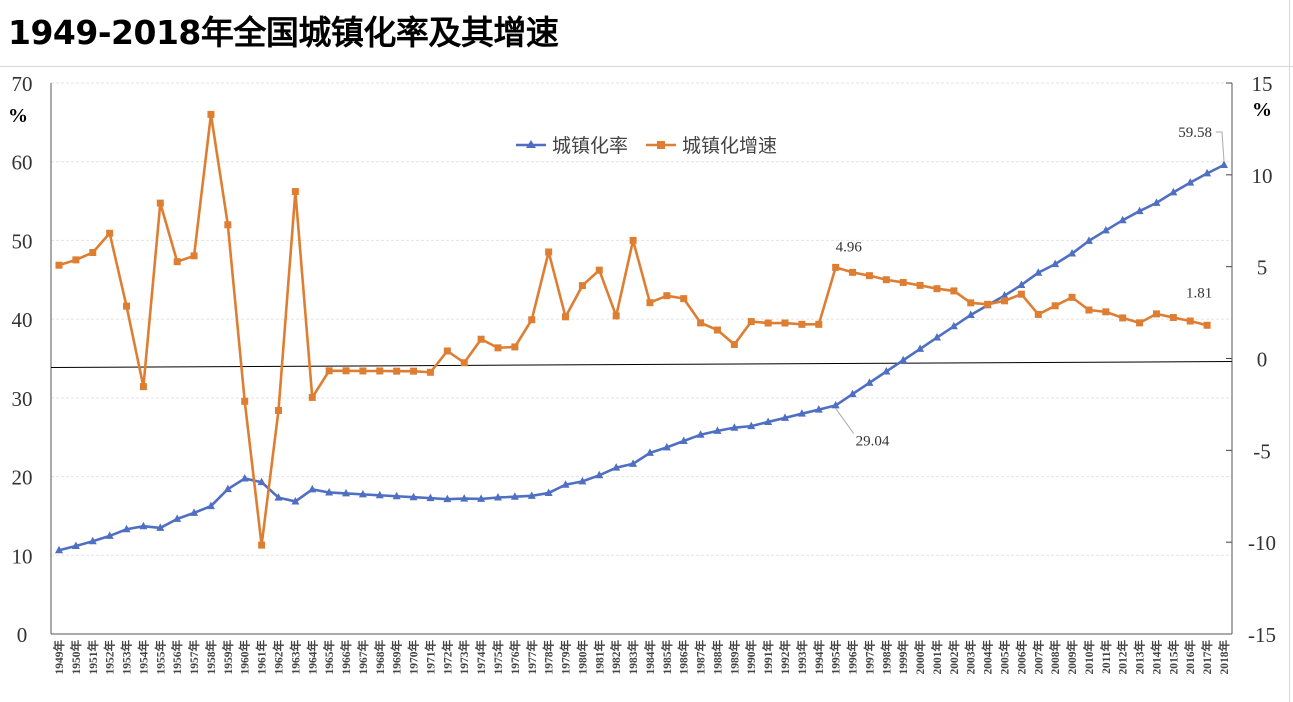 The width and height of the screenshot is (1293, 702). What do you see at coordinates (447, 657) in the screenshot?
I see `x-tick-label: 1972年` at bounding box center [447, 657].